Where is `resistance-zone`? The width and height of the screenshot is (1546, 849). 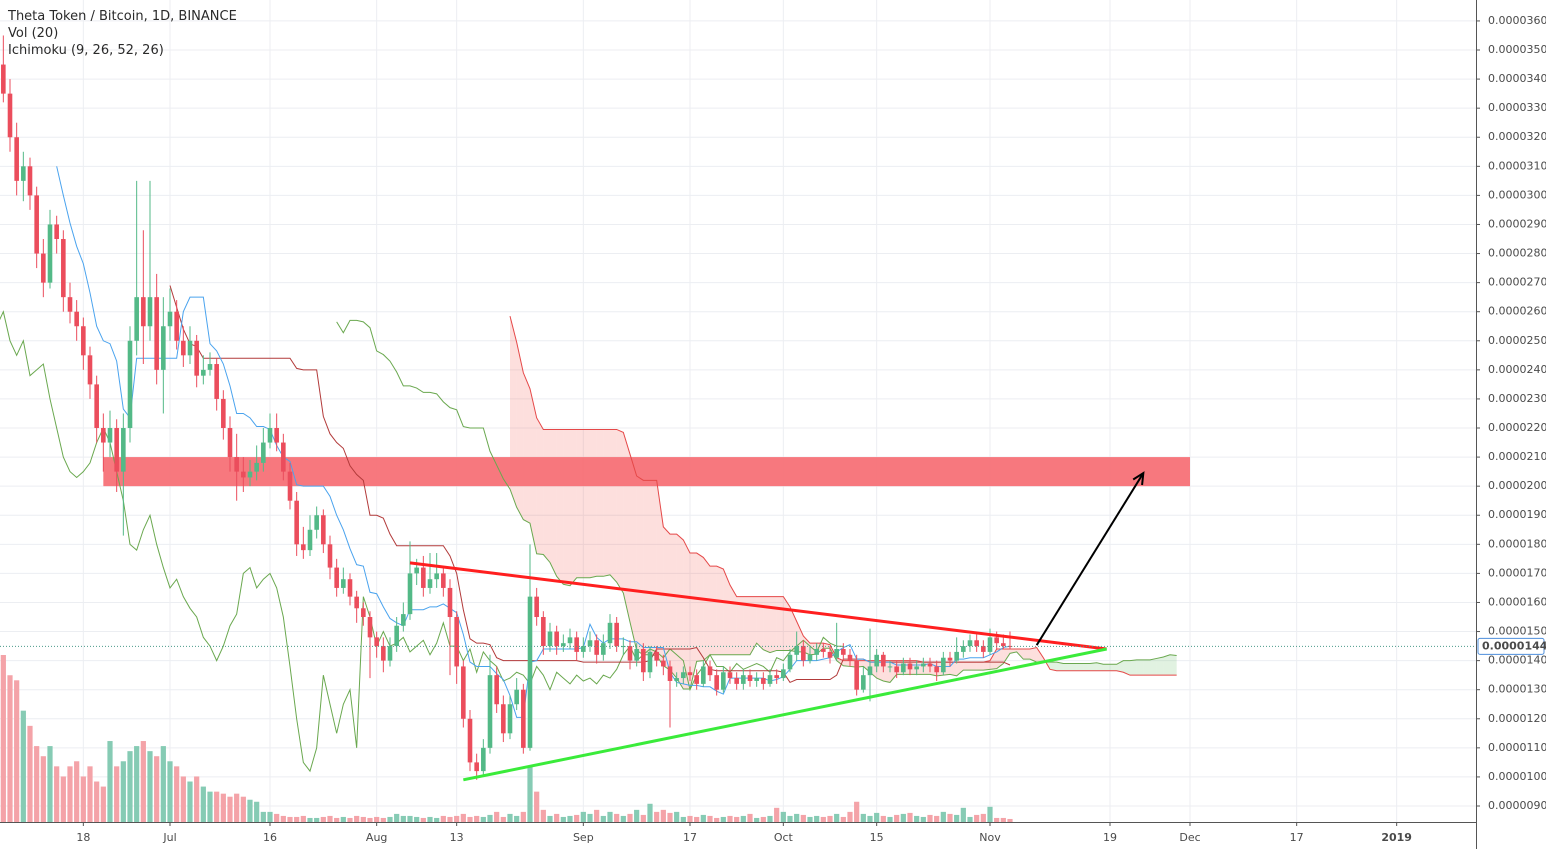 resistance-zone is located at coordinates (646, 472).